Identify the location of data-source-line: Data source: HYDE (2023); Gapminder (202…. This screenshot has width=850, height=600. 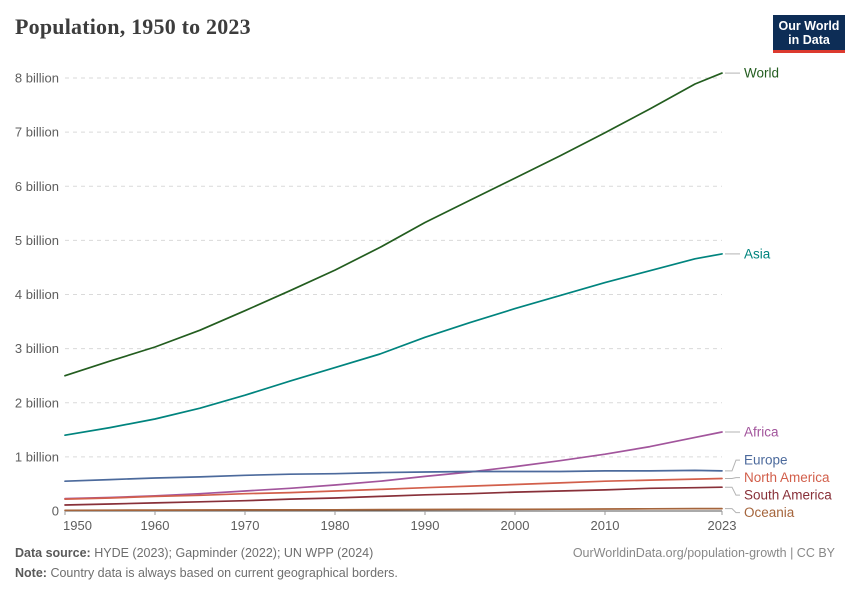
(295, 553).